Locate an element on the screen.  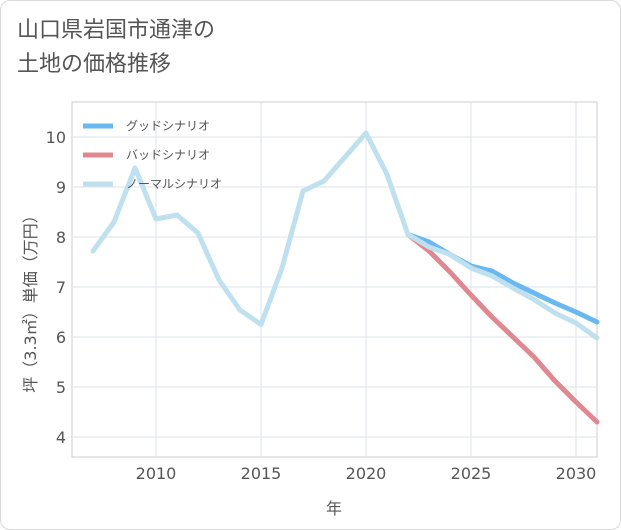
chart-title-line2: 土地の価格推移 is located at coordinates (94, 64).